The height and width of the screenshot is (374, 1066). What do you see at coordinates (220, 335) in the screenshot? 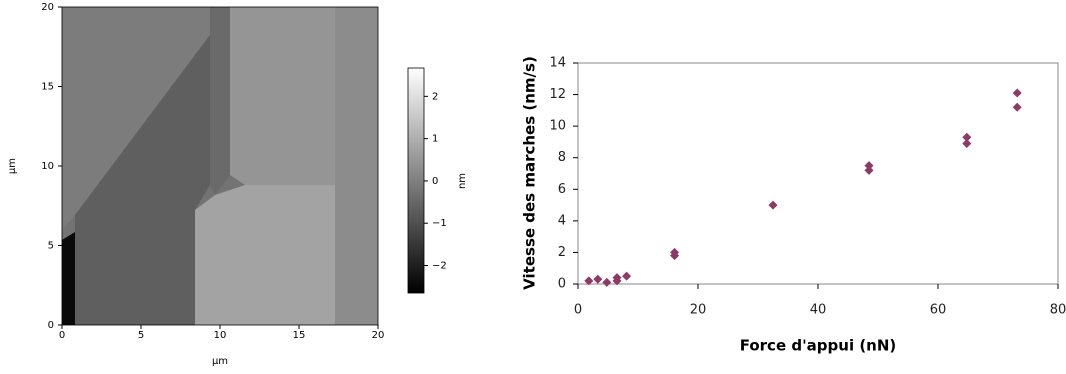
I see `x-tick-label: 10` at bounding box center [220, 335].